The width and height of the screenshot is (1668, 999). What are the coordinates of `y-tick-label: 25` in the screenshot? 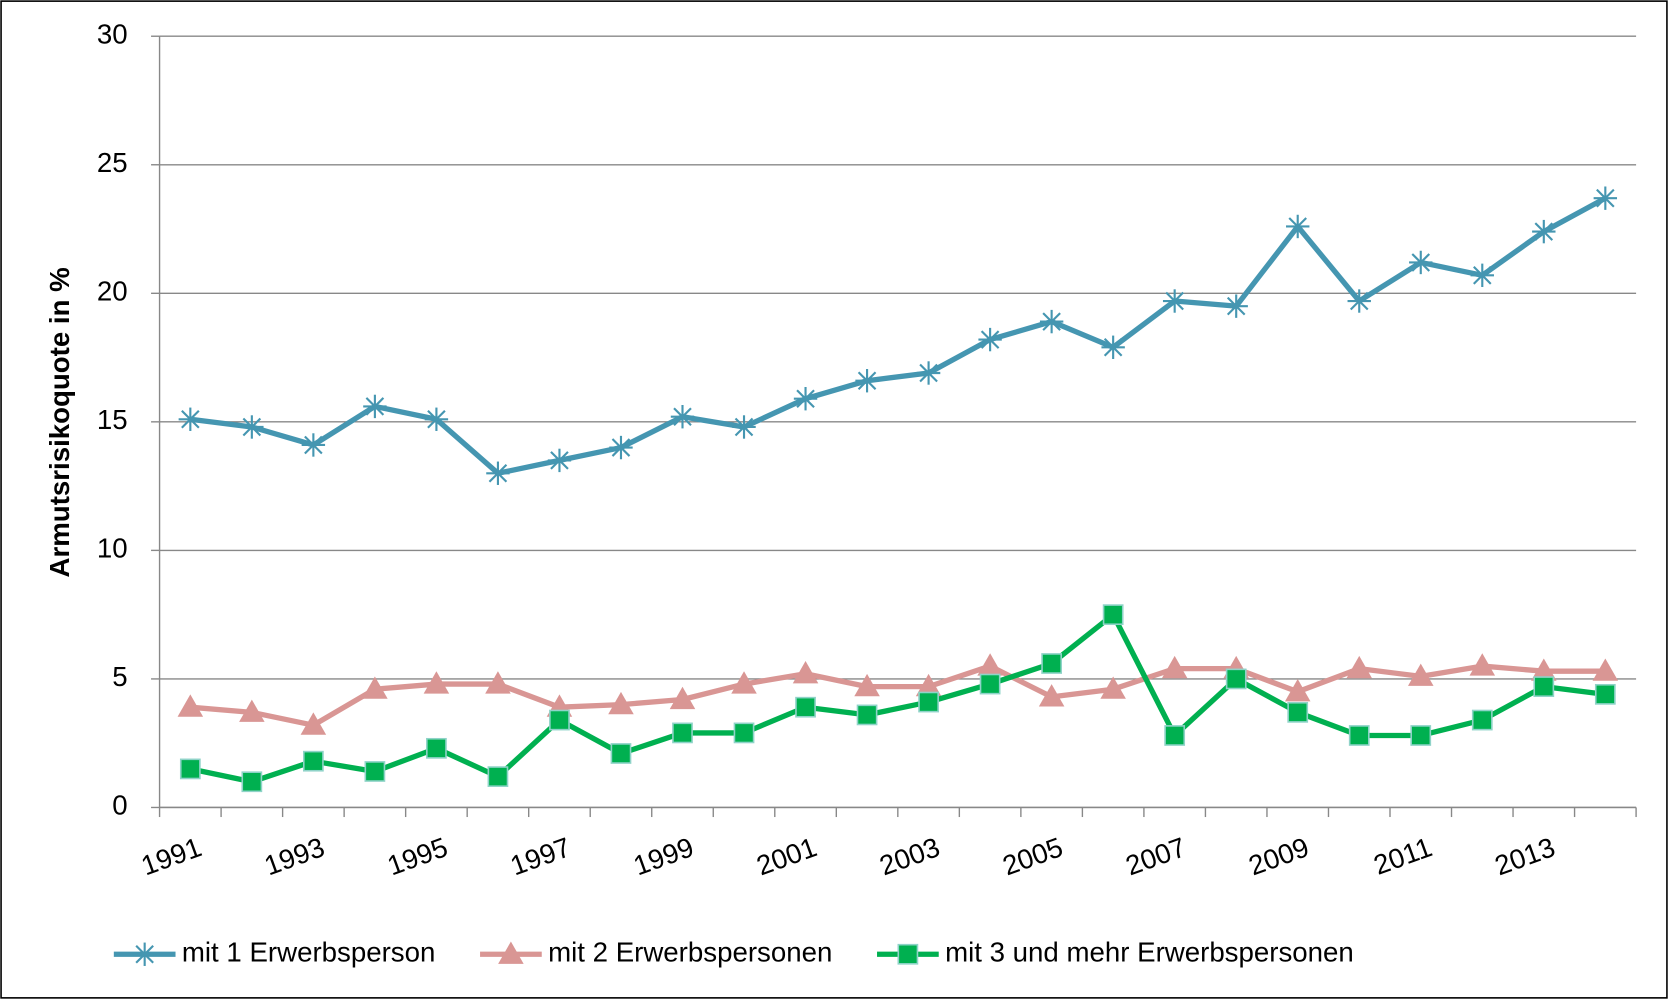 It's located at (112, 162).